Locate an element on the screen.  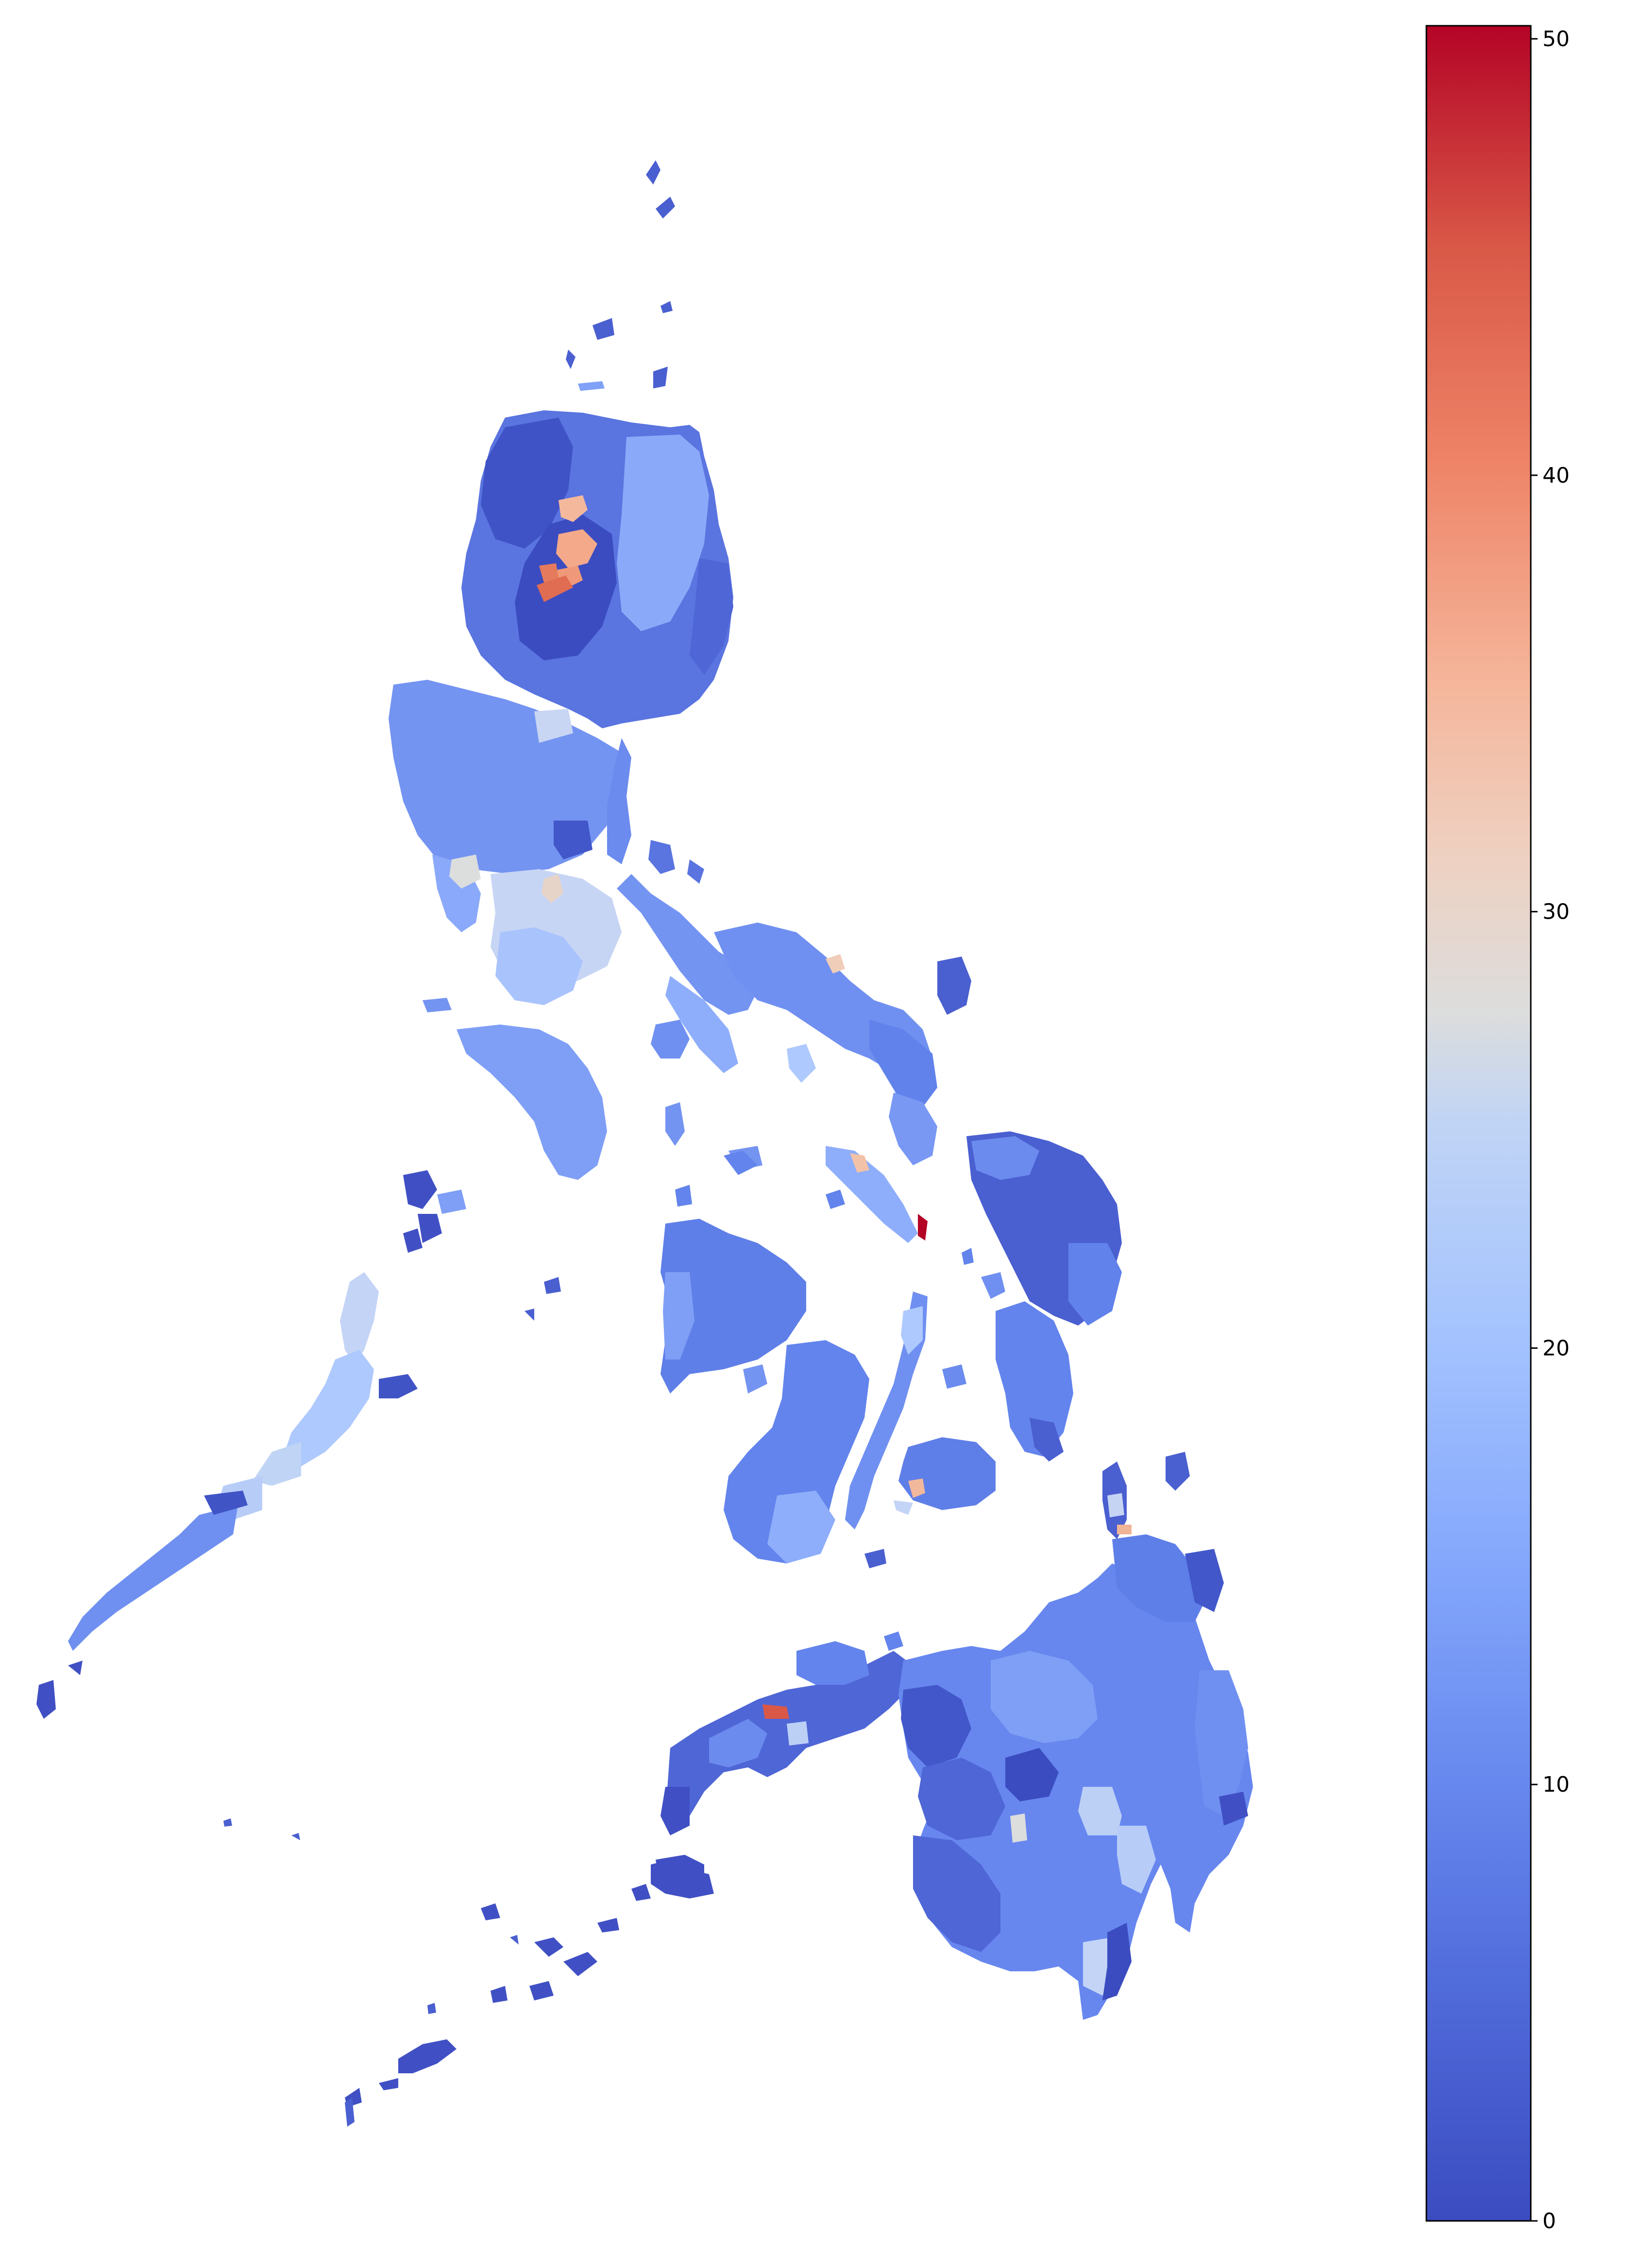
palawan-region is located at coordinates (299, 1444).